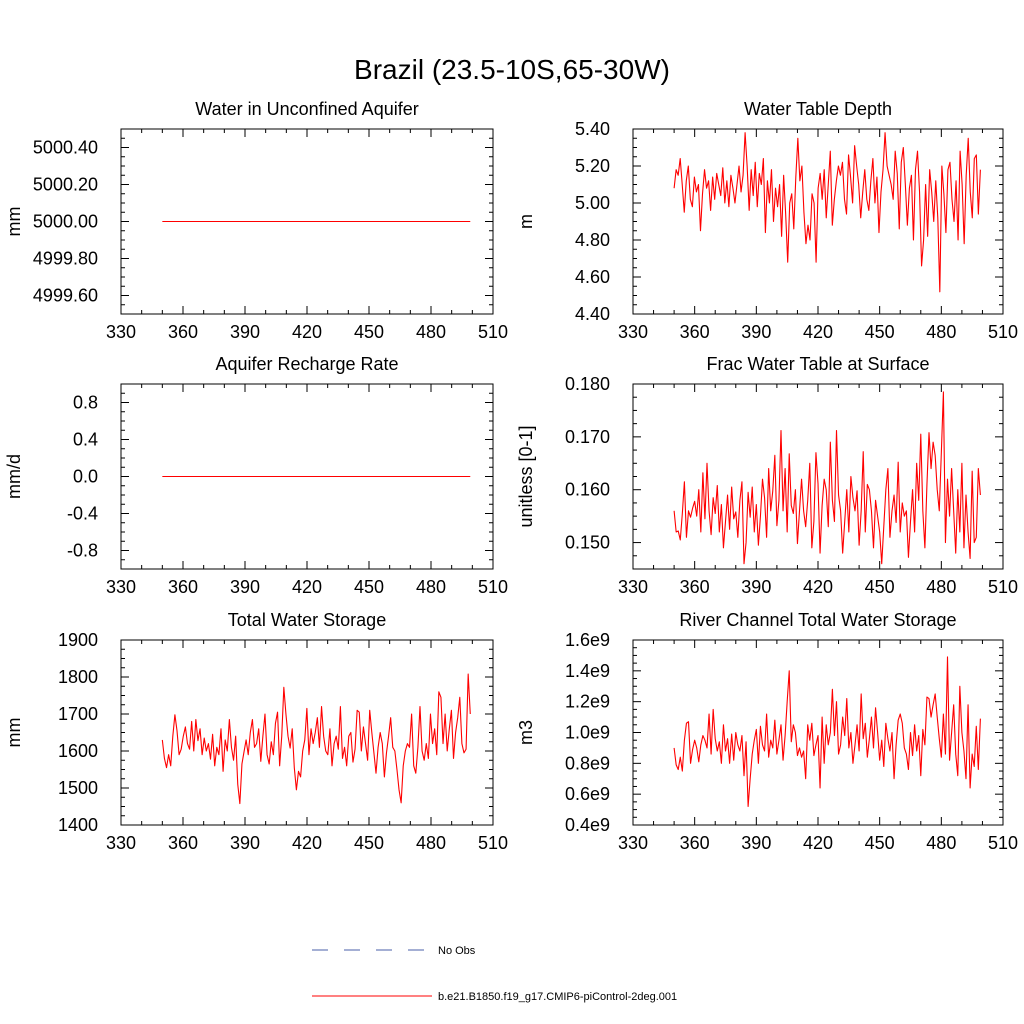  Describe the element at coordinates (756, 587) in the screenshot. I see `chart-frac-water-table-xtick-label: 390` at that location.